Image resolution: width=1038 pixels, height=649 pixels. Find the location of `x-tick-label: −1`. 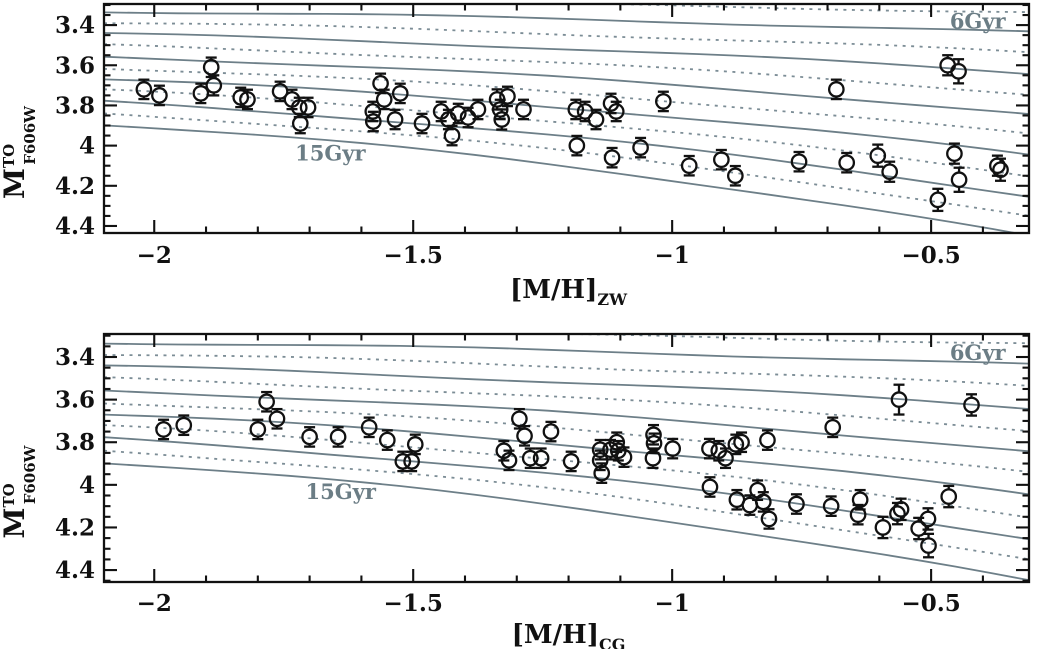

x-tick-label: −1 is located at coordinates (672, 255).